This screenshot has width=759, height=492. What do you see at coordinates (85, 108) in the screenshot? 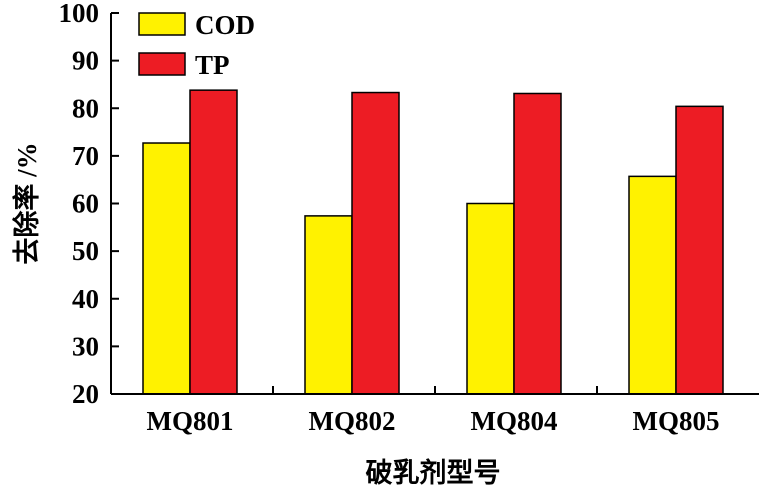
I see `y-tick-label: 80` at bounding box center [85, 108].